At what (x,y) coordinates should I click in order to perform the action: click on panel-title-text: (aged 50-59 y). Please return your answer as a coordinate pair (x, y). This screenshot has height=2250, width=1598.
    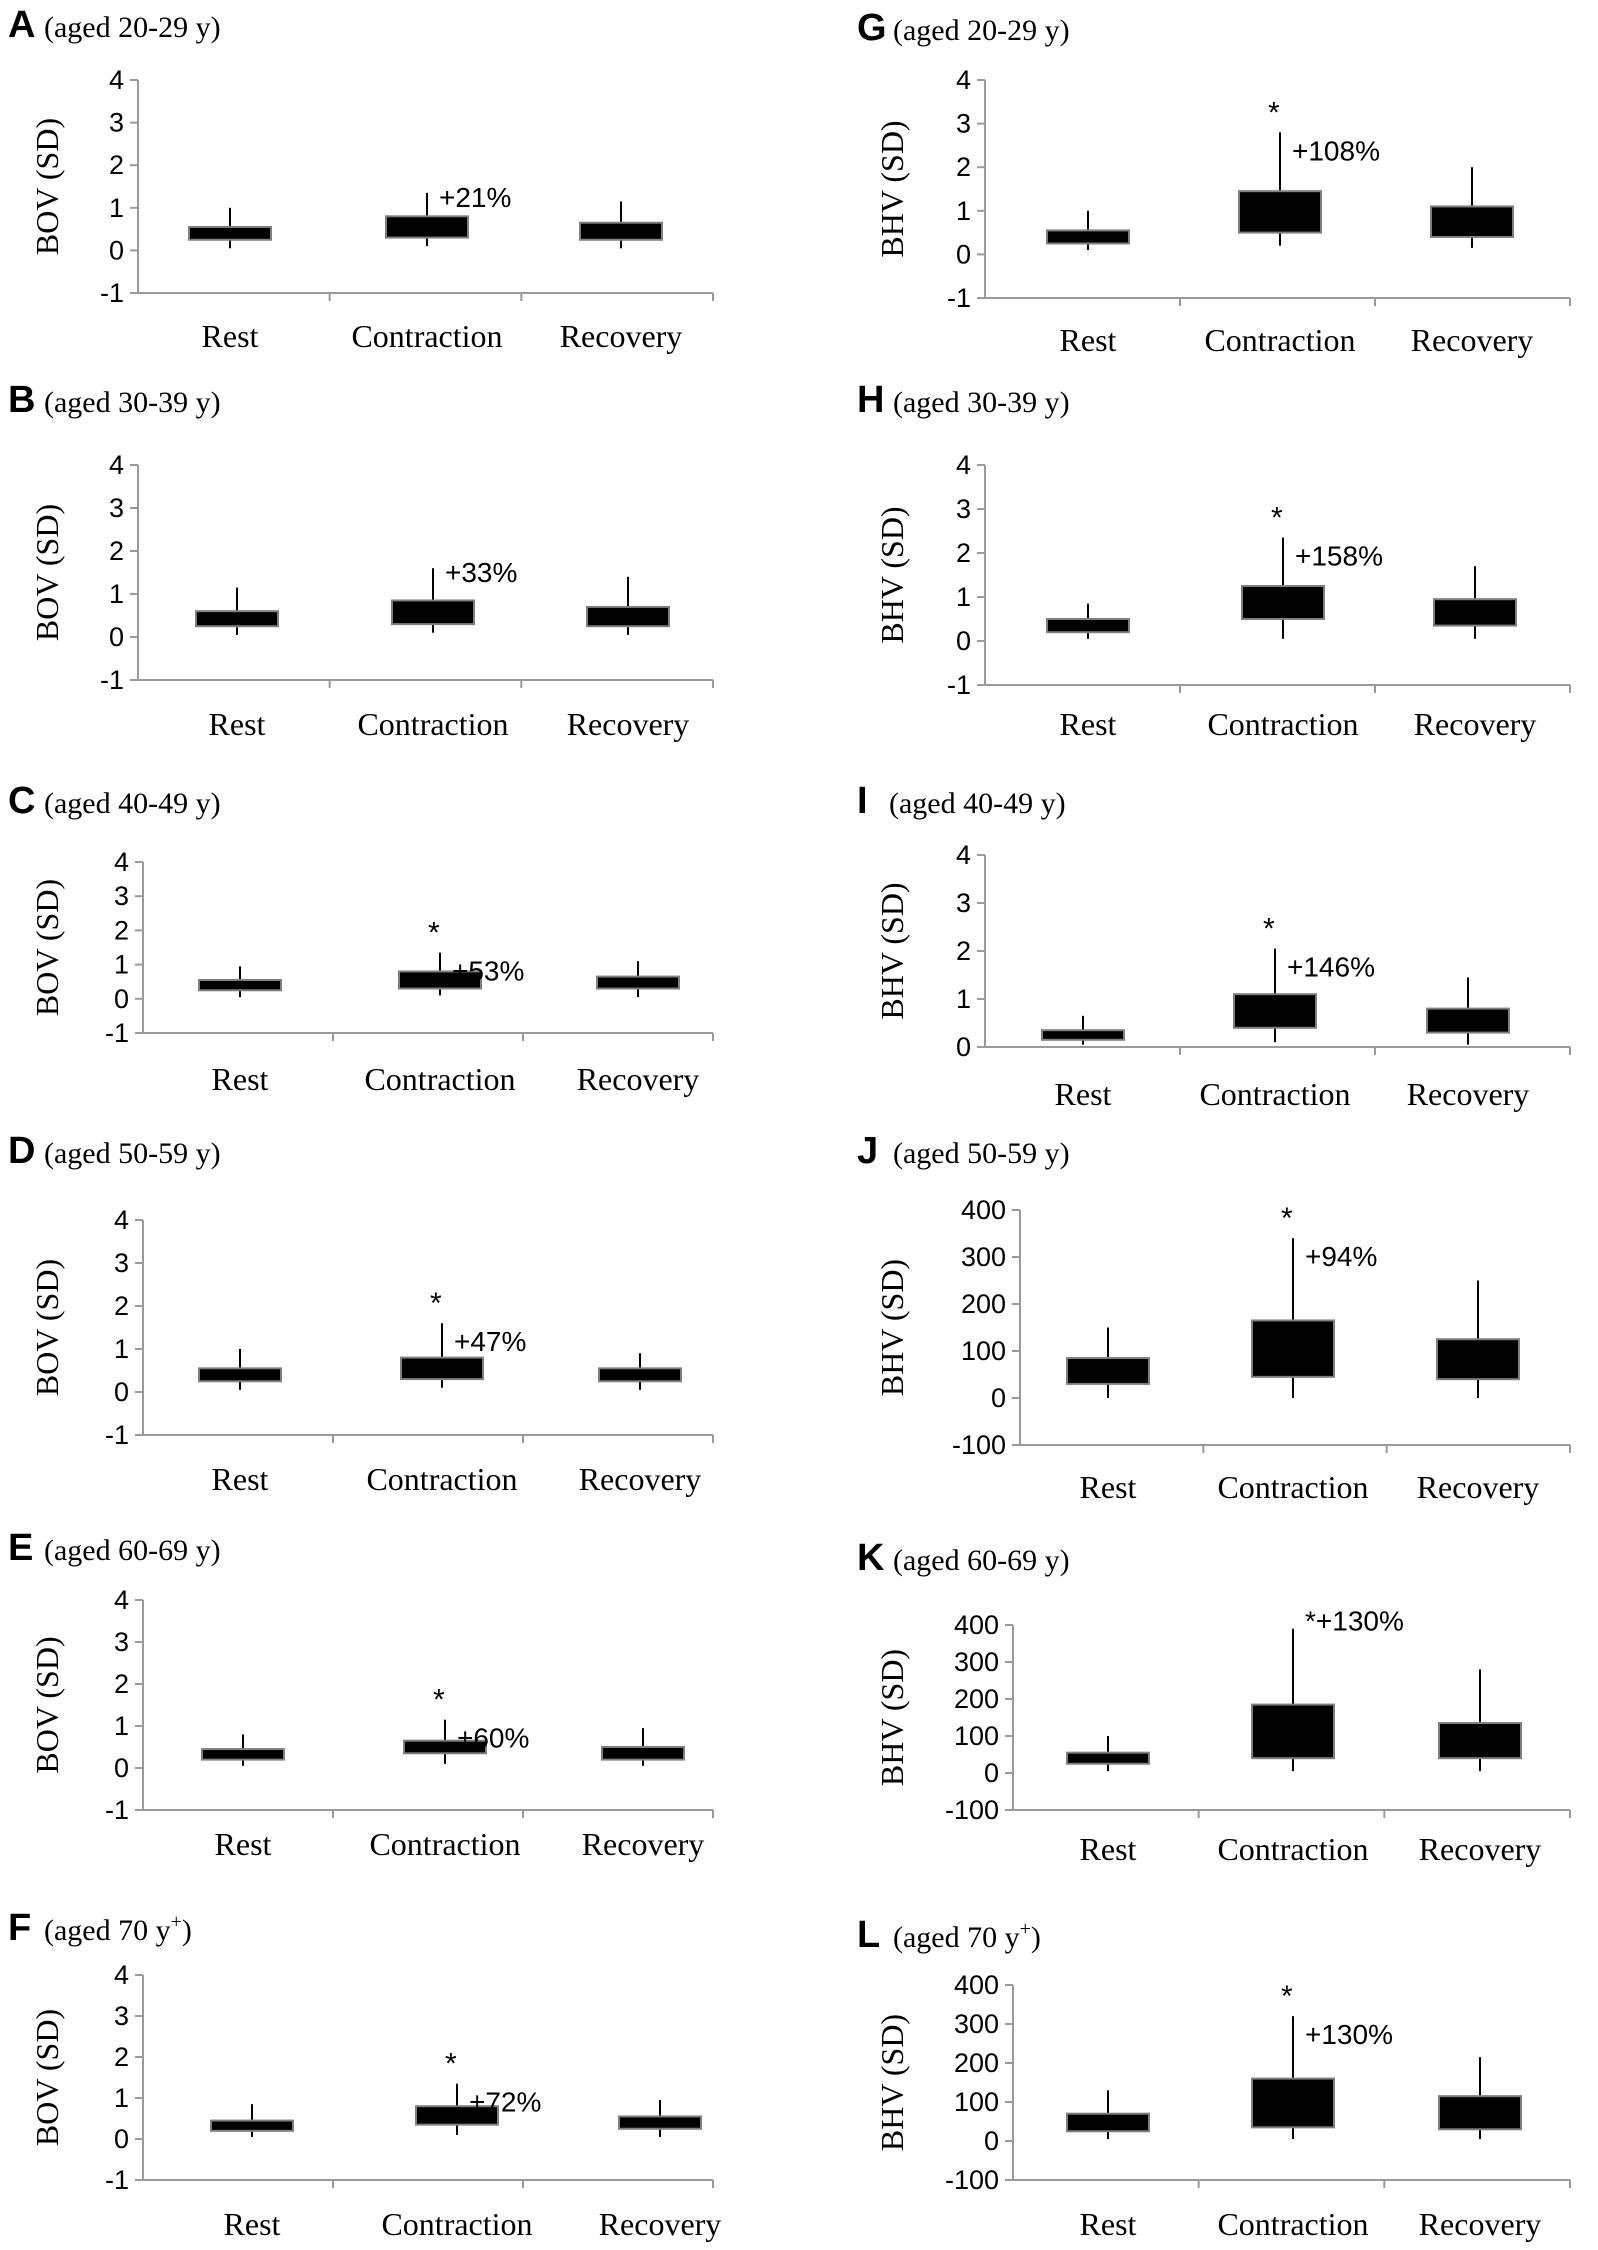
    Looking at the image, I should click on (981, 1153).